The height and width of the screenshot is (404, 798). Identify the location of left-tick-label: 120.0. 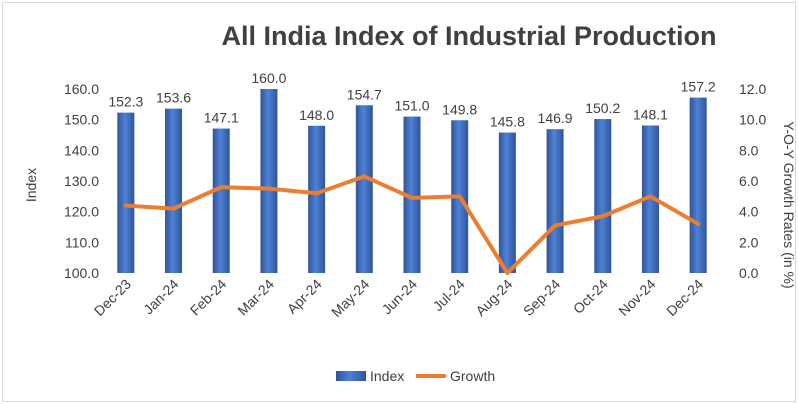
(81, 212).